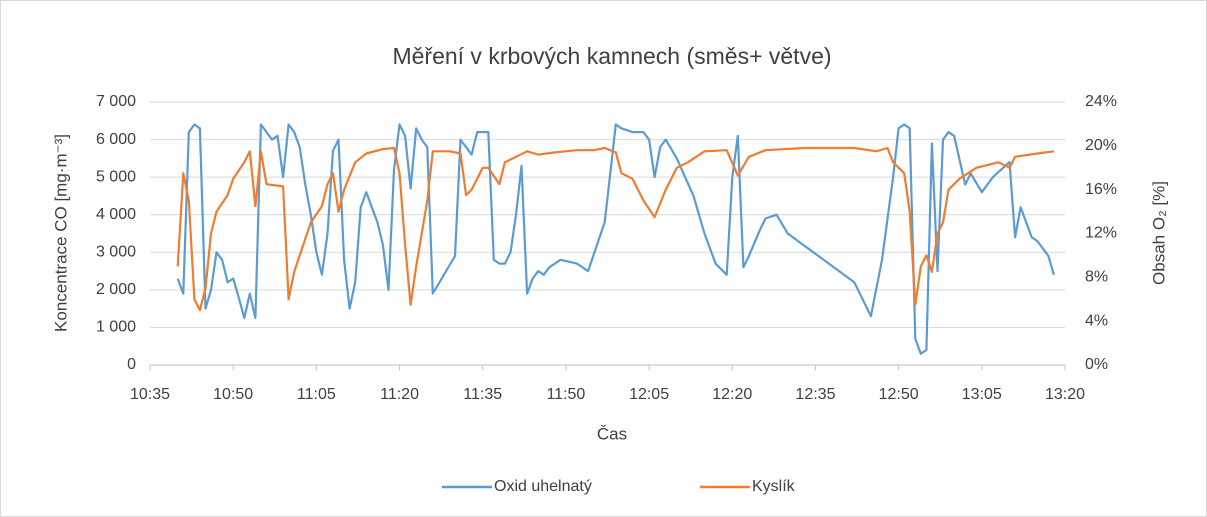 Image resolution: width=1207 pixels, height=517 pixels. What do you see at coordinates (732, 394) in the screenshot?
I see `x-tick-label: 12:20` at bounding box center [732, 394].